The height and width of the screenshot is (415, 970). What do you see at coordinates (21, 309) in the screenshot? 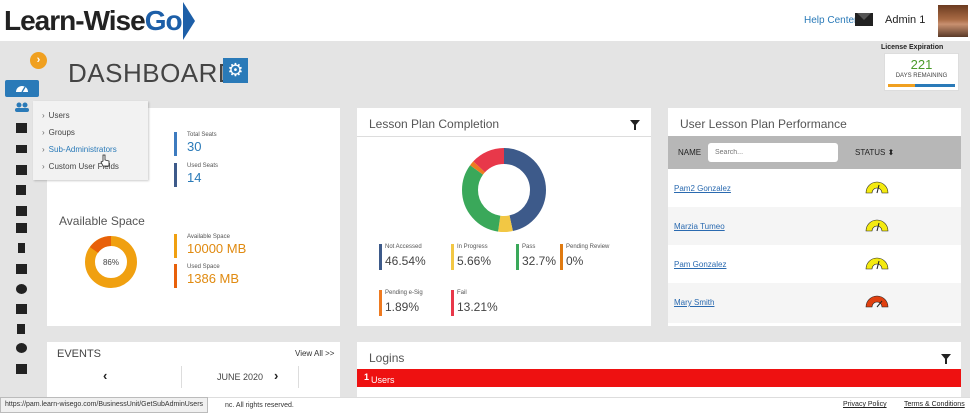
I see `envelope-icon` at bounding box center [21, 309].